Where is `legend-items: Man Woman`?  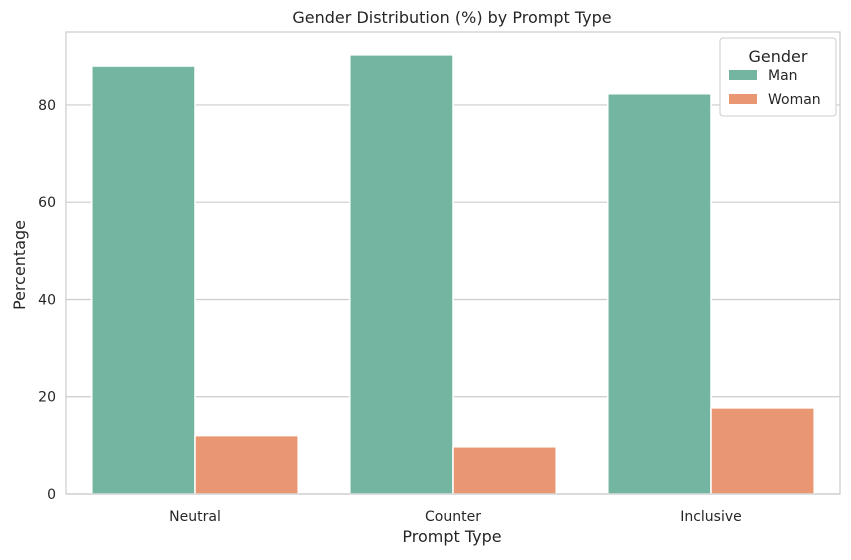 legend-items: Man Woman is located at coordinates (775, 88).